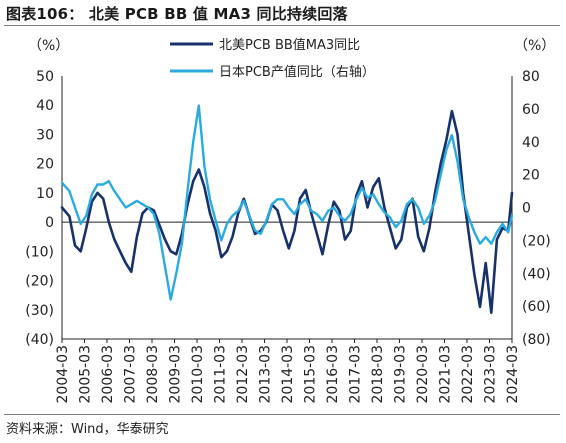 The width and height of the screenshot is (566, 443). Describe the element at coordinates (177, 14) in the screenshot. I see `figure-title: 图表106： 北美 PCB BB 值 MA3 同比持续回落` at that location.